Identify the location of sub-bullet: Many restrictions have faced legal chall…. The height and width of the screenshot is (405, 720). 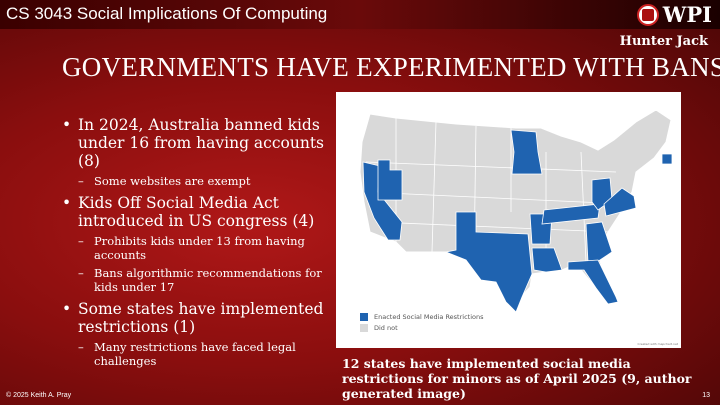
(197, 354).